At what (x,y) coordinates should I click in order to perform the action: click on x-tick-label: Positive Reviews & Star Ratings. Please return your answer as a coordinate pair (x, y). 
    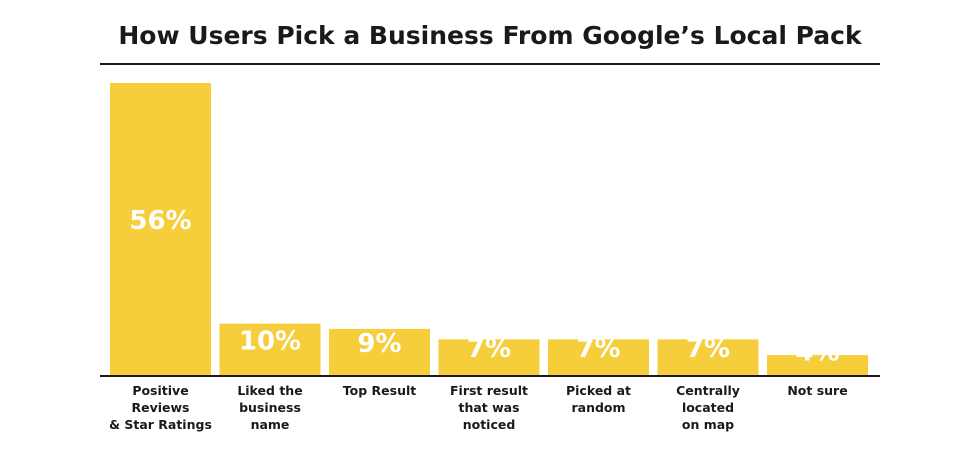
    Looking at the image, I should click on (160, 407).